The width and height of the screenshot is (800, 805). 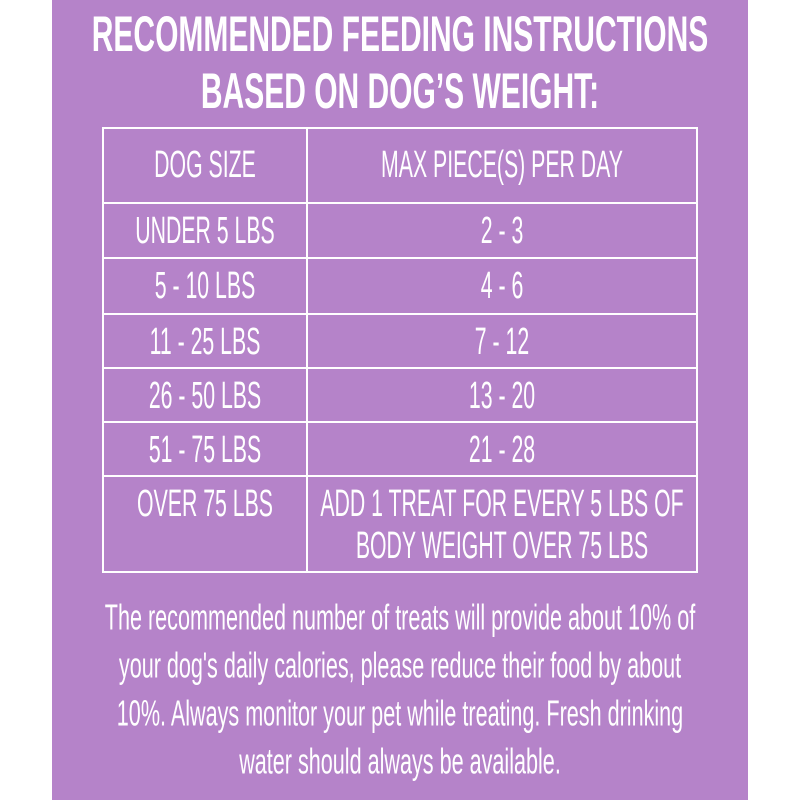 What do you see at coordinates (400, 34) in the screenshot?
I see `title-line: RECOMMENDED FEEDING INSTRUCTIONS` at bounding box center [400, 34].